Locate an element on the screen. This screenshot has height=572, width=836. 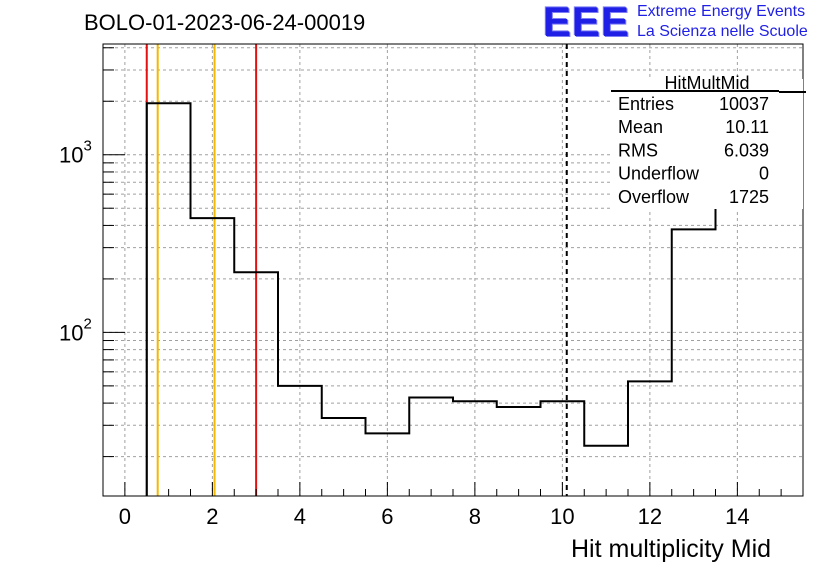
logo-subtitle-line1: Extreme Energy Events is located at coordinates (721, 11).